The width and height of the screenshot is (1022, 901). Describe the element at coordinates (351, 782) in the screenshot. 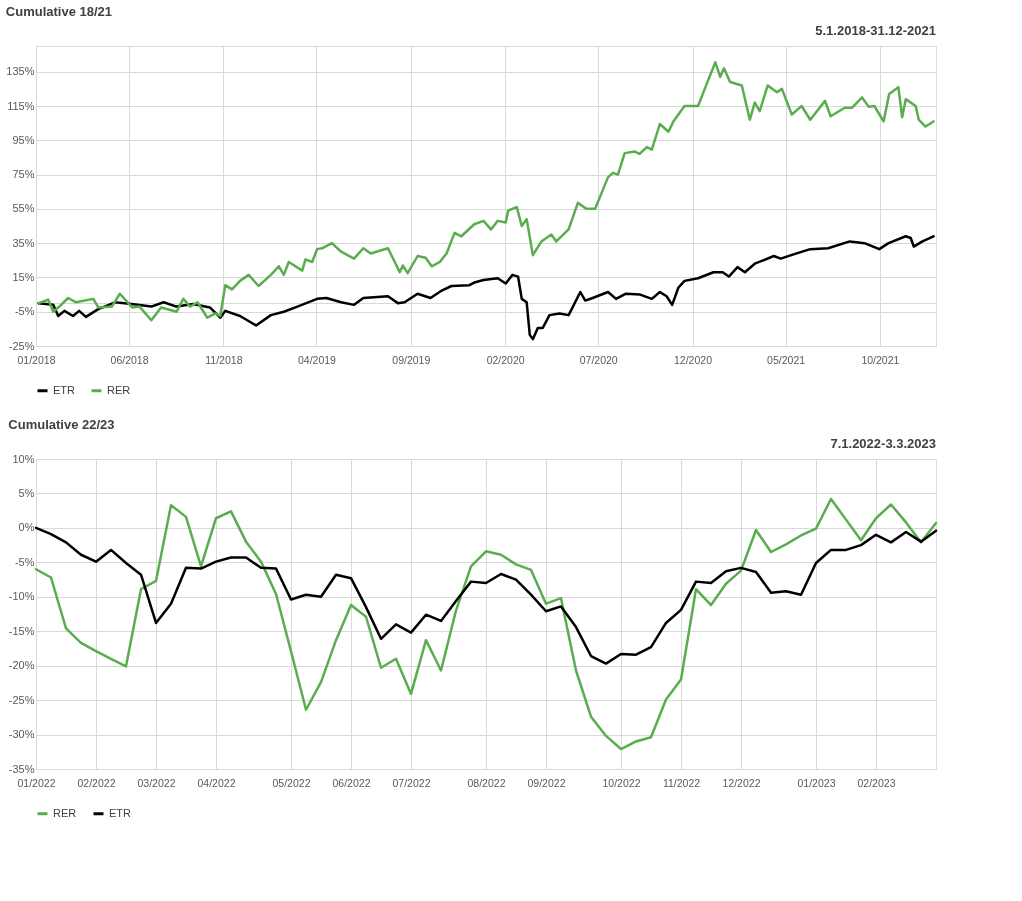

I see `x-tick-label: 06/2022` at that location.